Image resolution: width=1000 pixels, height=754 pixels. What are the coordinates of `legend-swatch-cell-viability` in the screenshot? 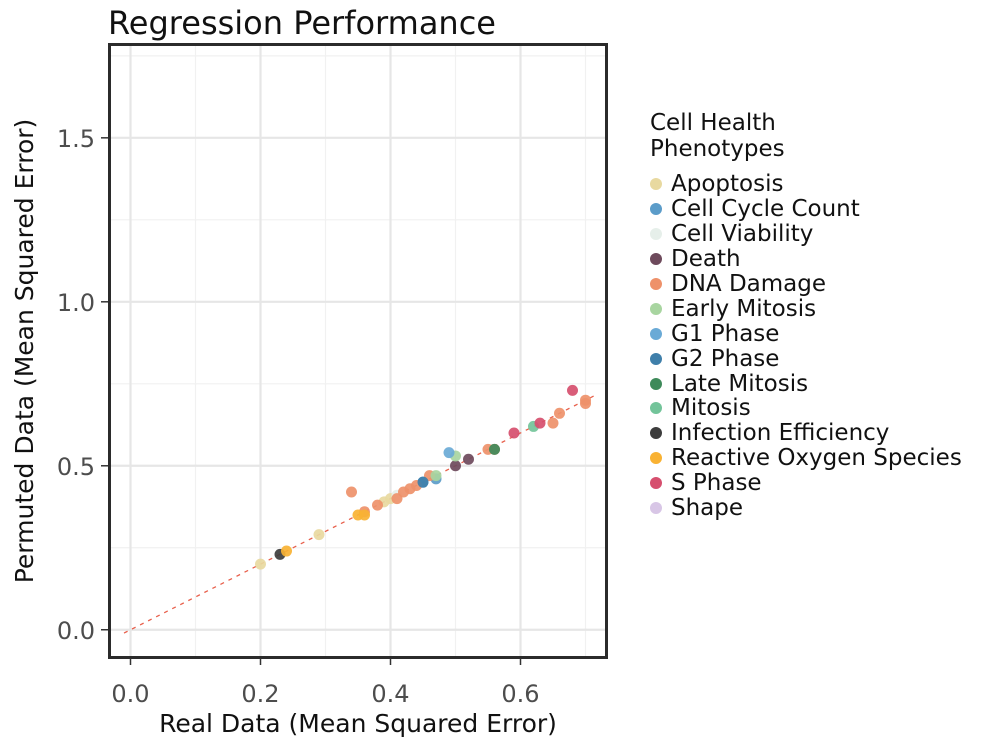 It's located at (656, 234).